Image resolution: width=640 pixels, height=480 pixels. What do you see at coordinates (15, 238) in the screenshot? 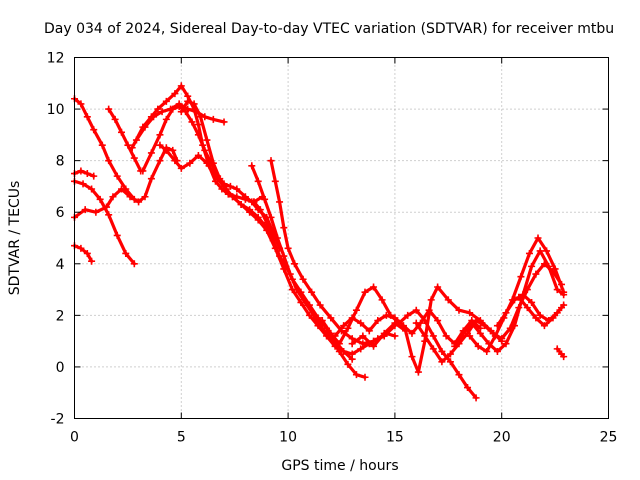
I see `y-axis-label: SDTVAR / TECUs` at bounding box center [15, 238].